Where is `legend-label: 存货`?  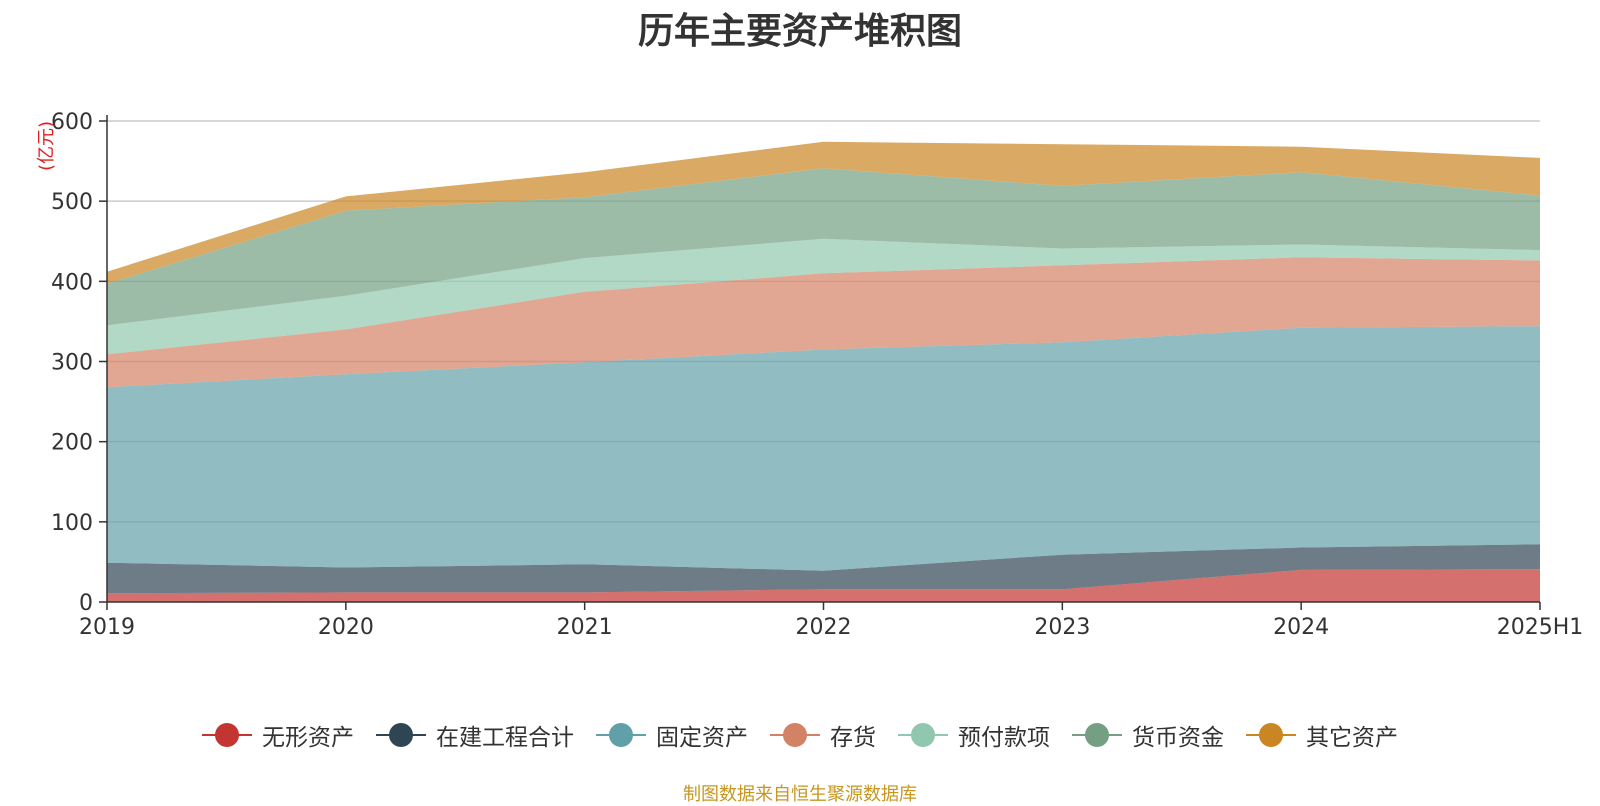
legend-label: 存货 is located at coordinates (853, 738).